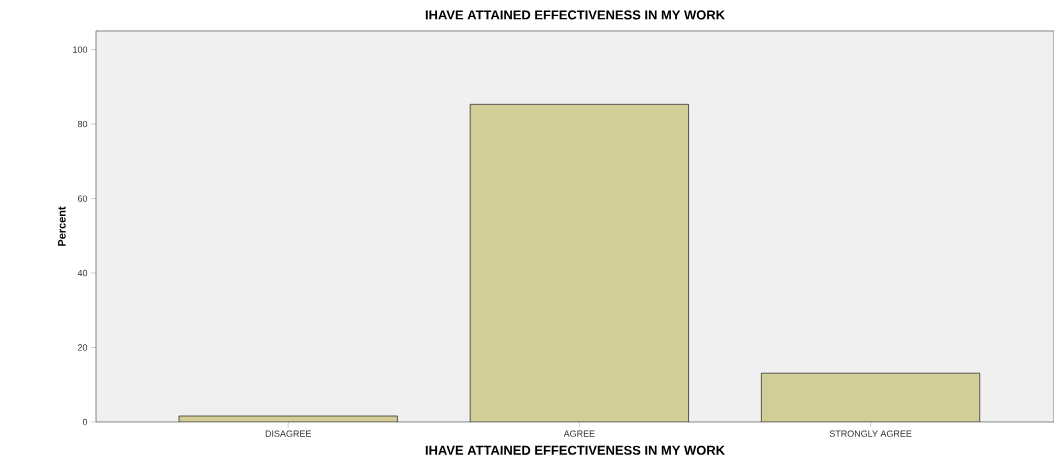 The width and height of the screenshot is (1054, 468). I want to click on y-axis-title: Percent, so click(62, 226).